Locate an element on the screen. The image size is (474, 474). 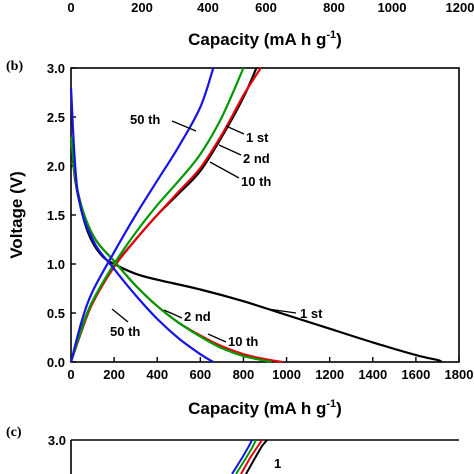
anno-dis-50th: 50 th is located at coordinates (125, 331).